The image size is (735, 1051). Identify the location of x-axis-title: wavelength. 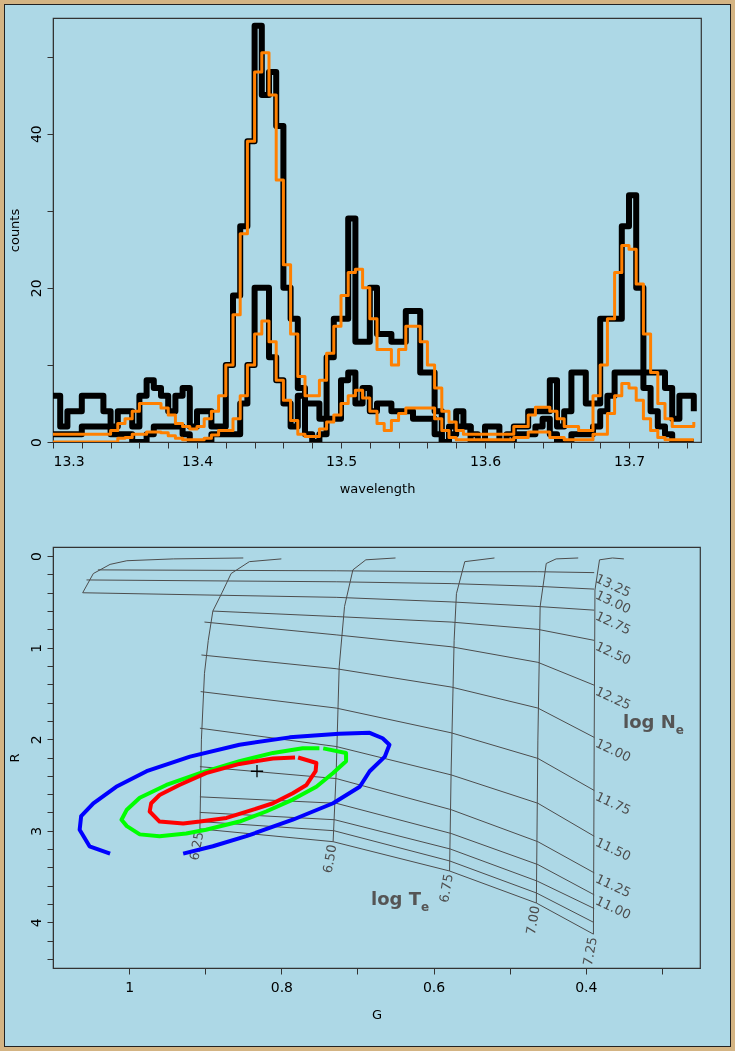
(377, 488).